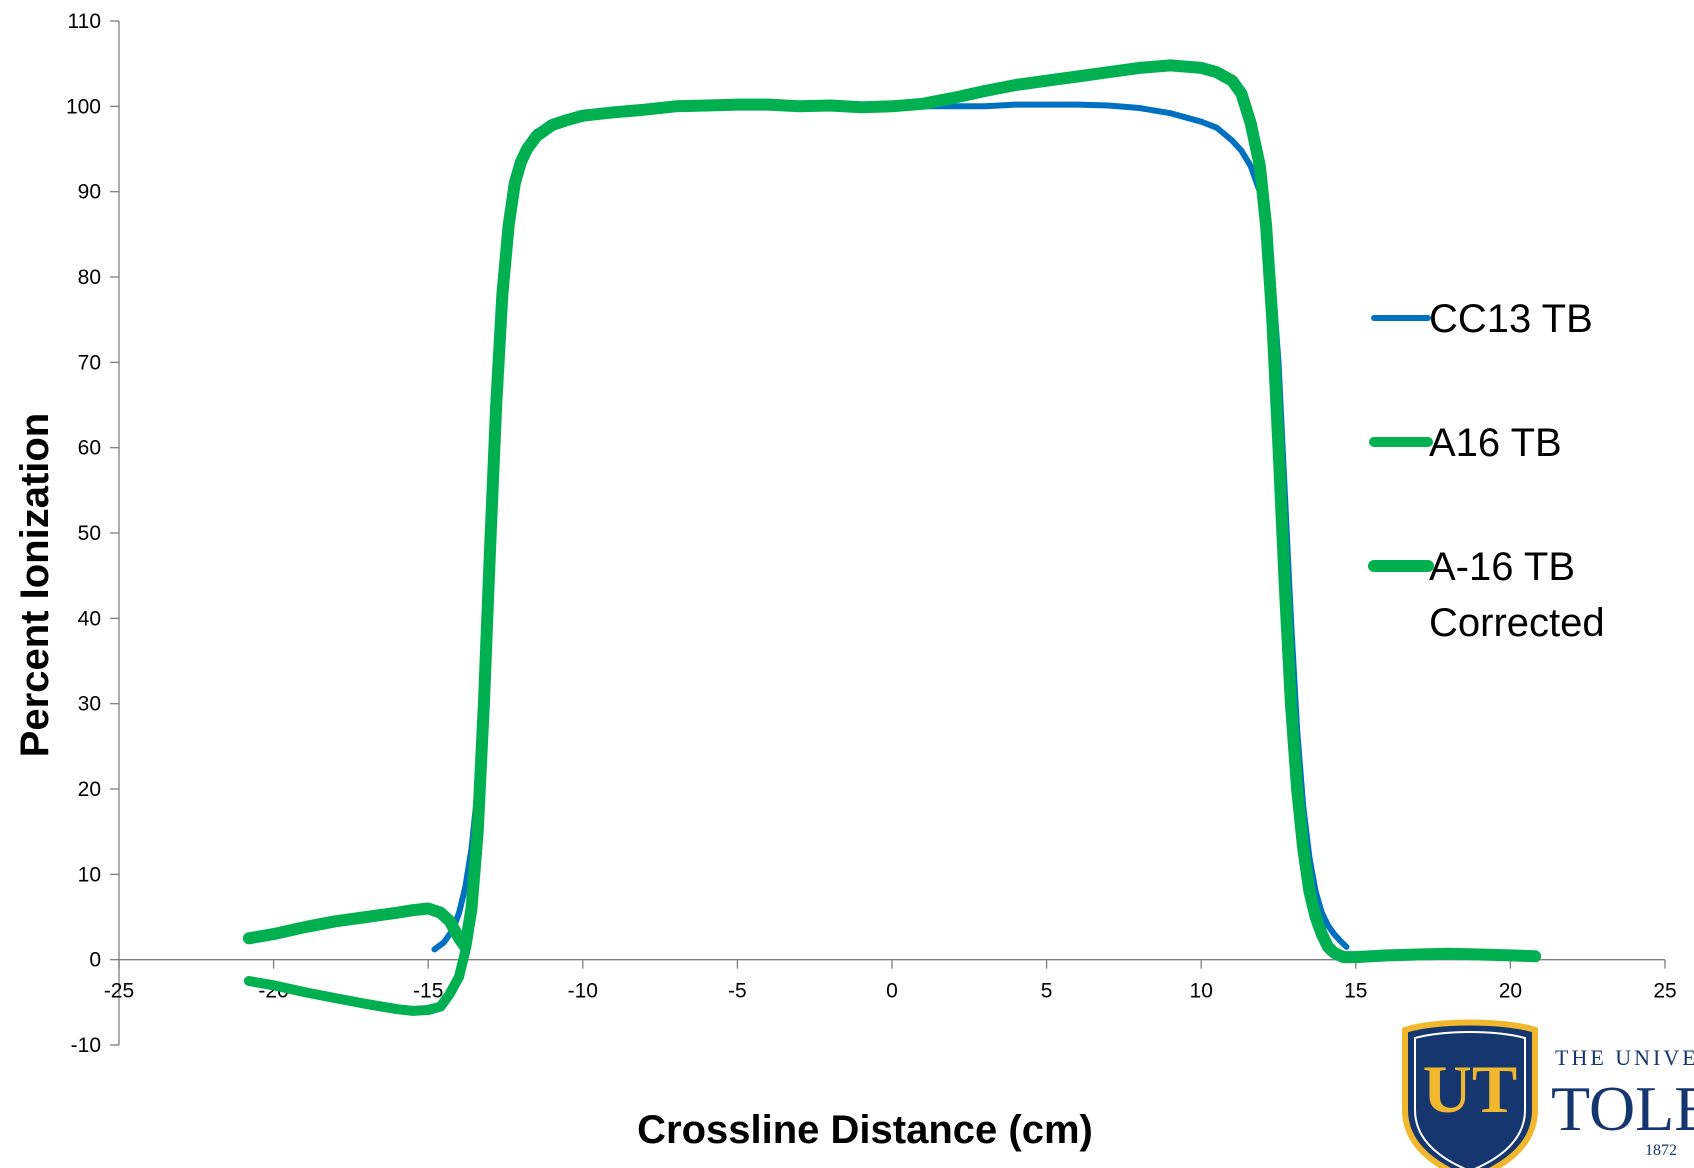 The height and width of the screenshot is (1168, 1694). I want to click on y-tick-label: 40, so click(89, 618).